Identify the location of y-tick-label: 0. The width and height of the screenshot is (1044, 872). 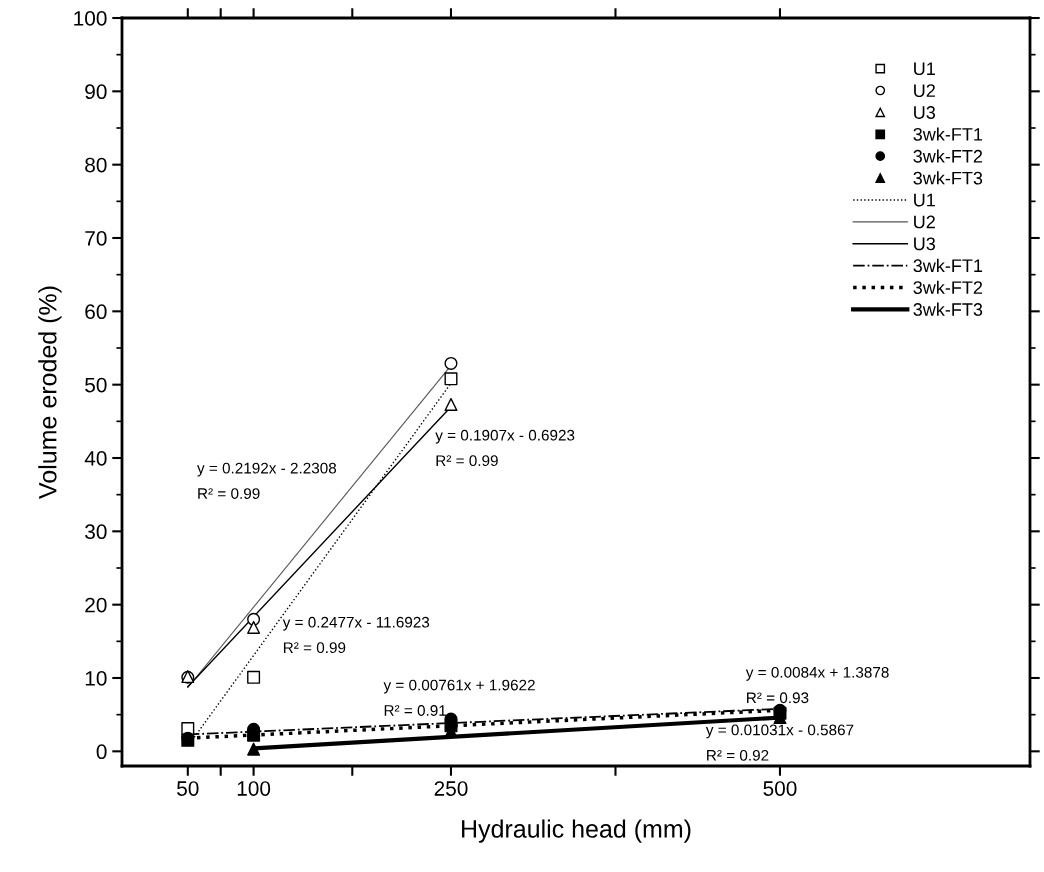
(101, 752).